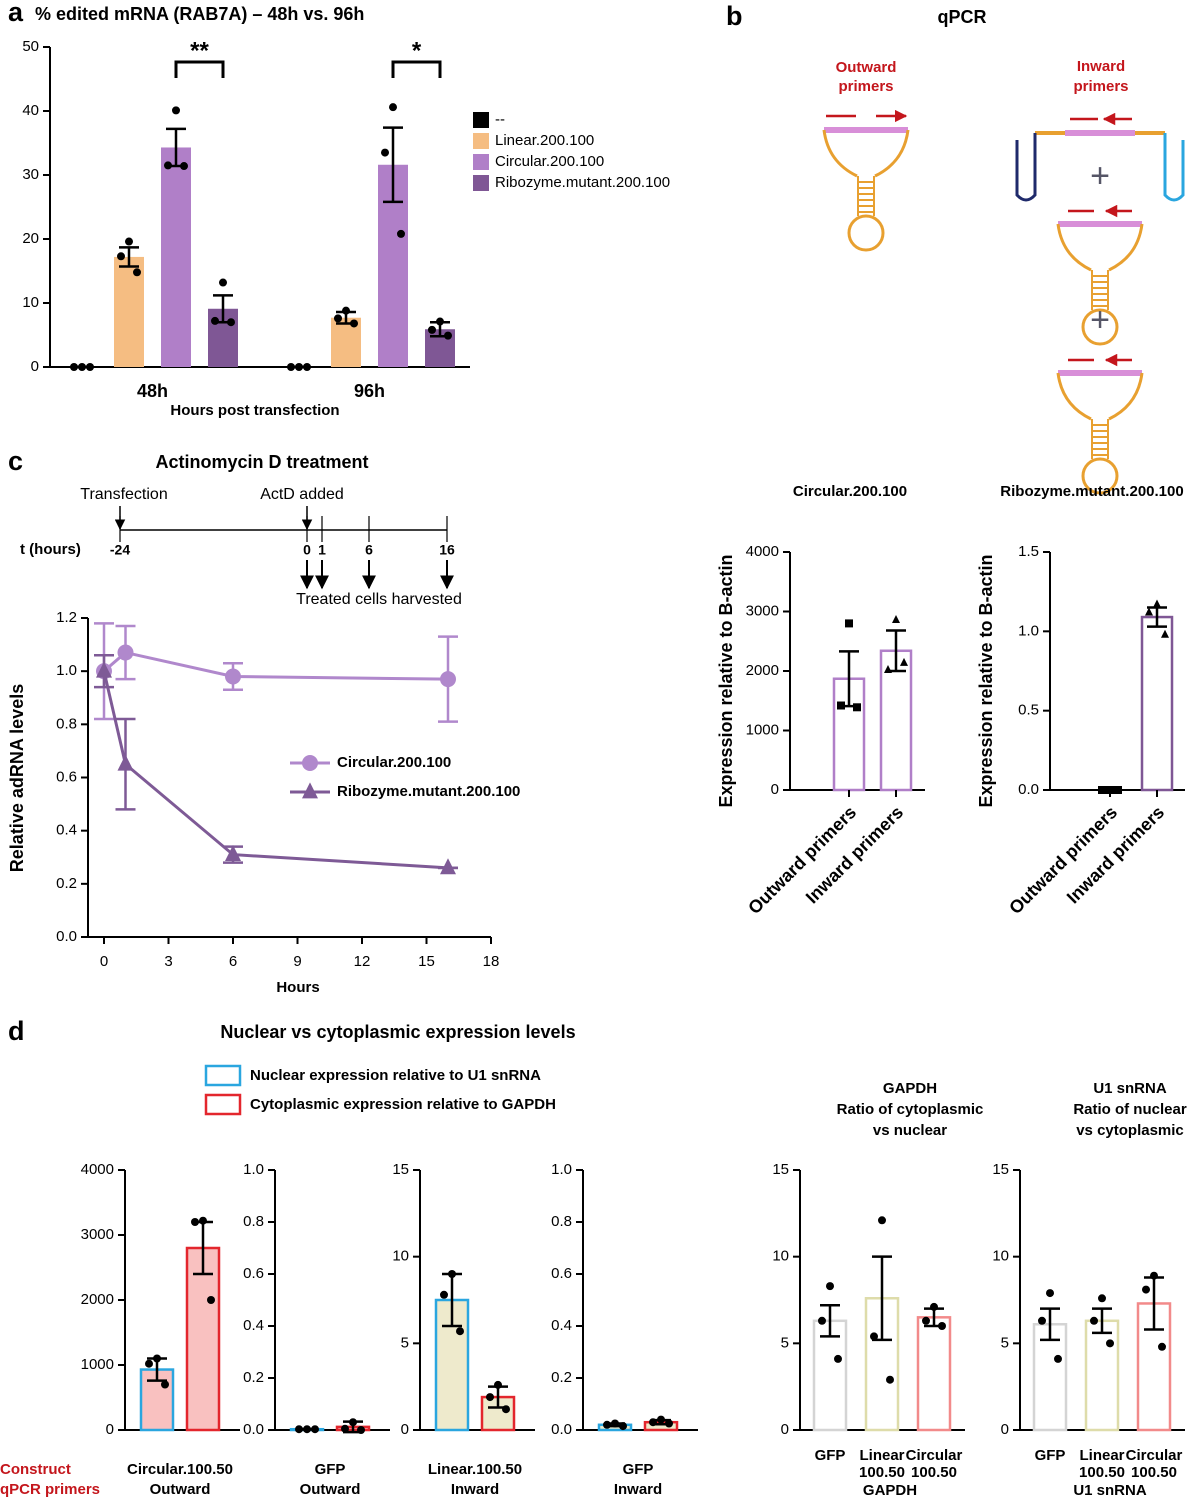 Image resolution: width=1201 pixels, height=1500 pixels. Describe the element at coordinates (199, 50) in the screenshot. I see `significance-label: **` at that location.